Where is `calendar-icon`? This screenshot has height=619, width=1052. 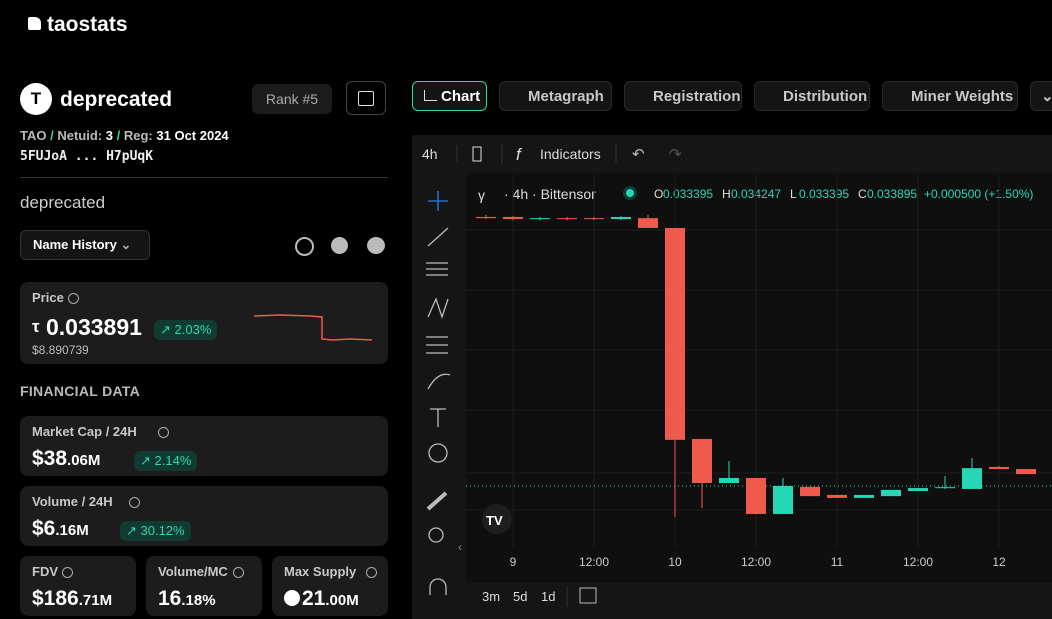
calendar-icon is located at coordinates (588, 595).